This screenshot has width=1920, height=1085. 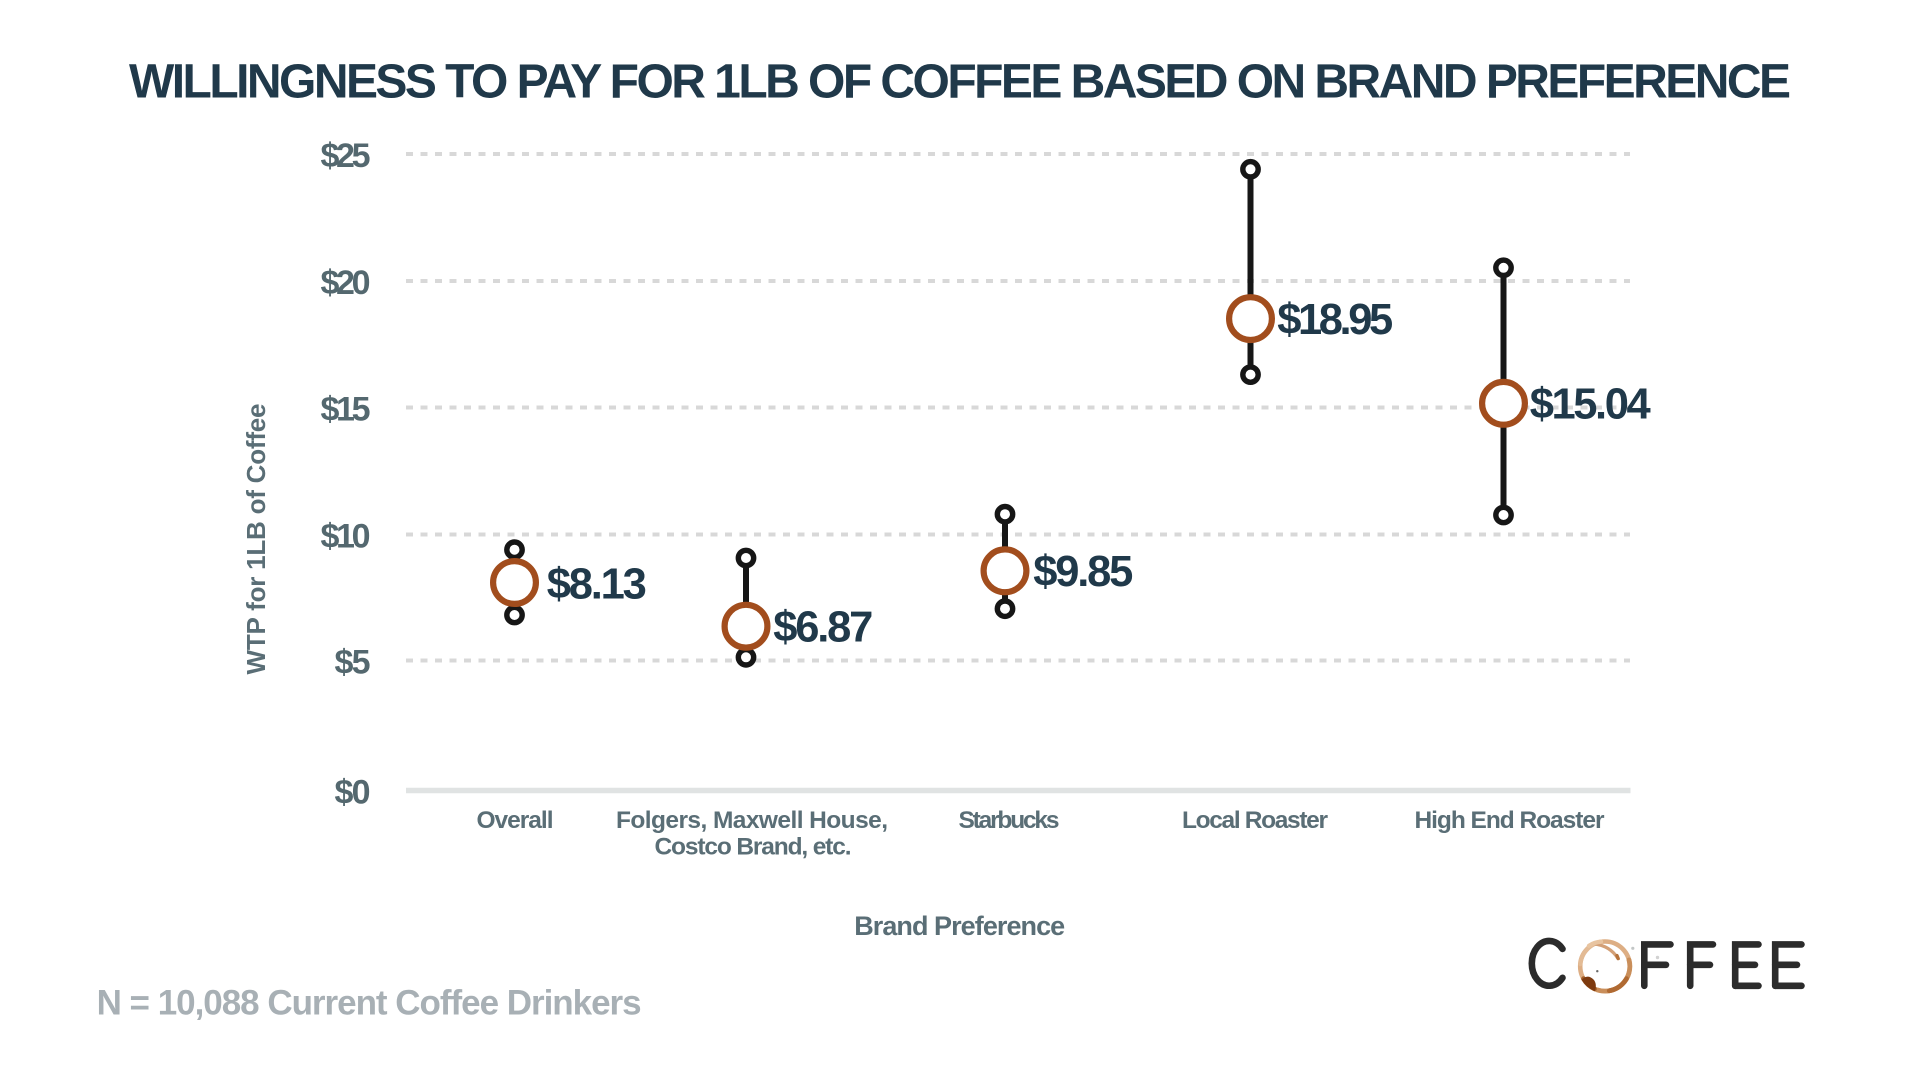 I want to click on svg-text: Brand Preference, so click(x=959, y=926).